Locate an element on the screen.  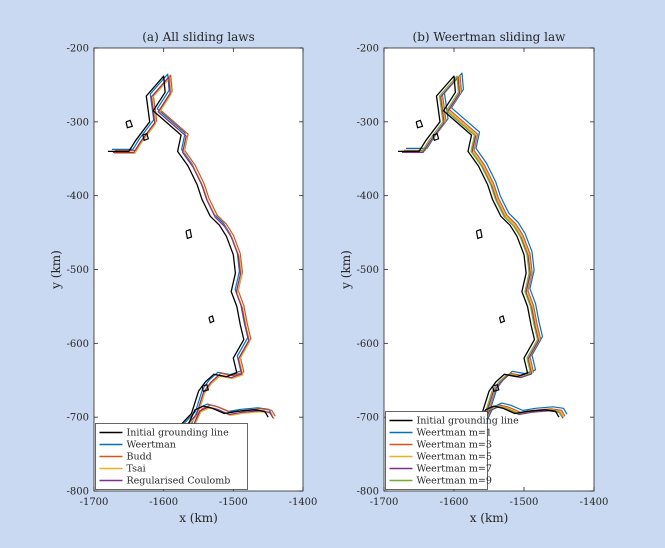
legend-label: Tsai is located at coordinates (136, 469).